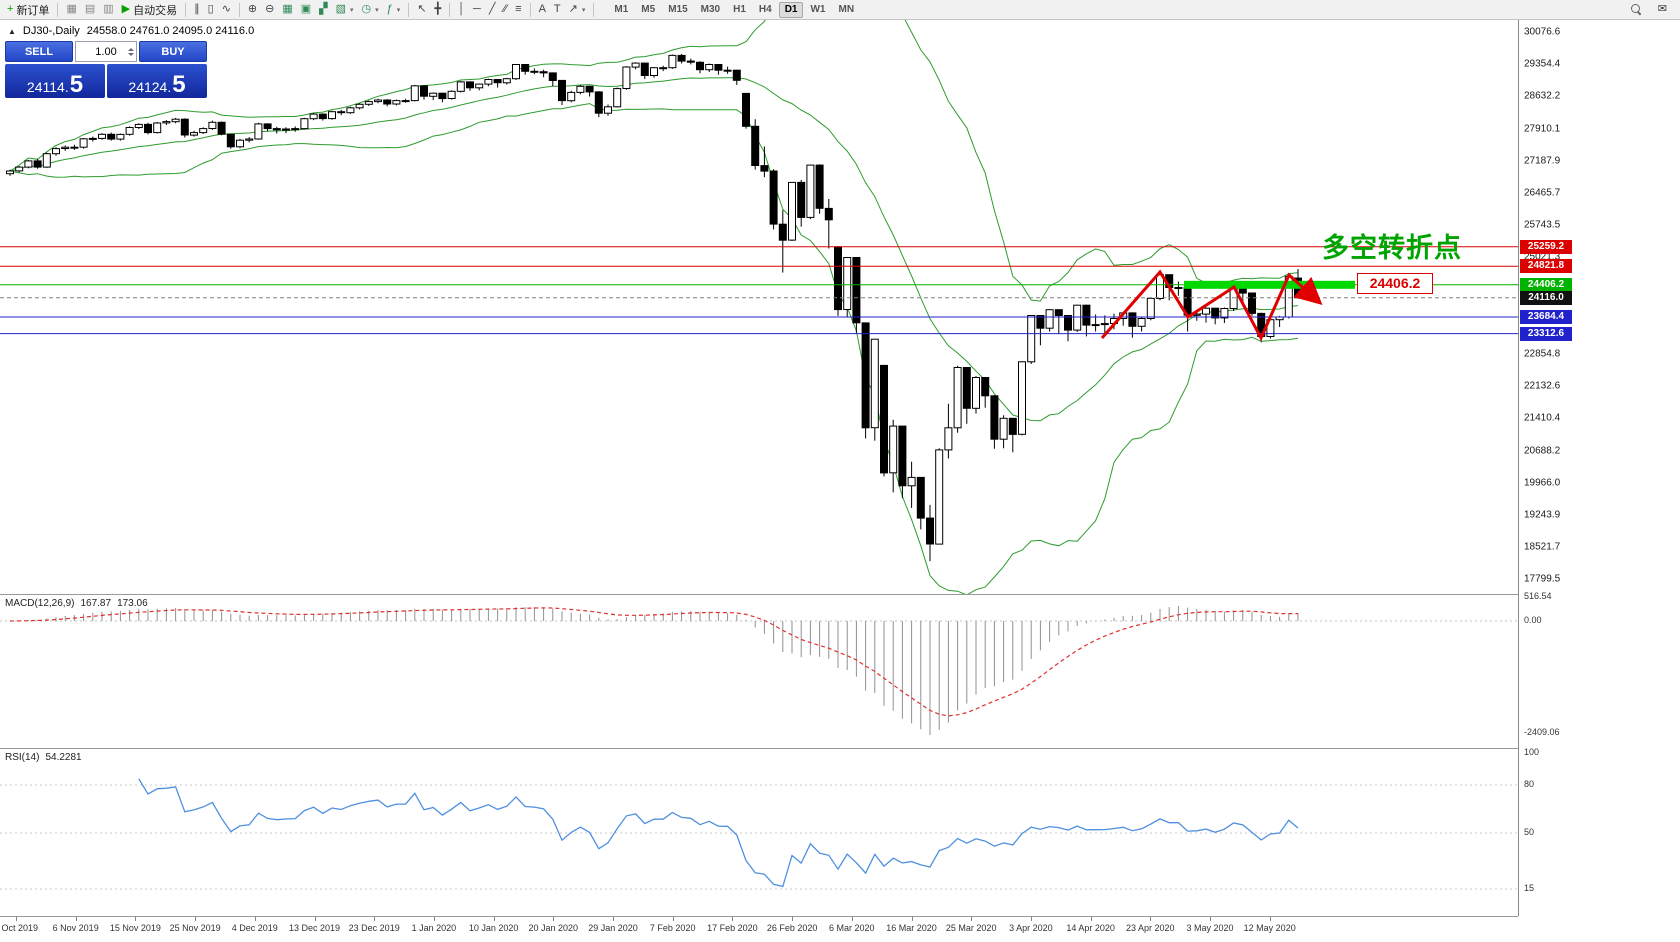 Image resolution: width=1680 pixels, height=942 pixels. Describe the element at coordinates (492, 10) in the screenshot. I see `trendline-button: ╱` at that location.